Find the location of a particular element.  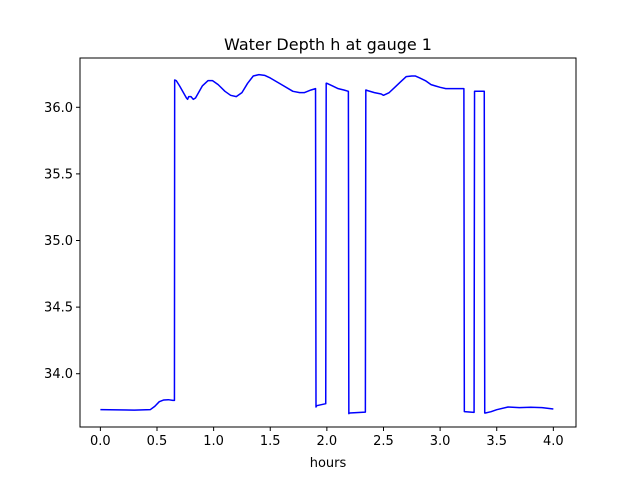

x-tick-label: 1.5 is located at coordinates (270, 441).